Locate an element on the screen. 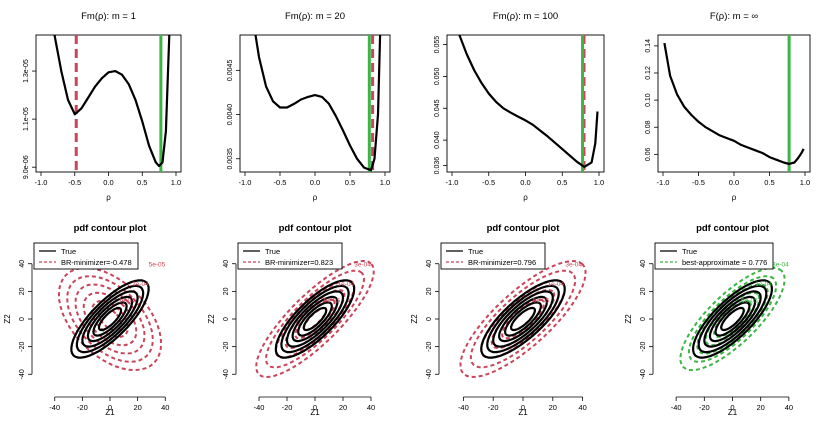  contour-area: 5e-05 1e-04 3e-04 is located at coordinates (523, 319).